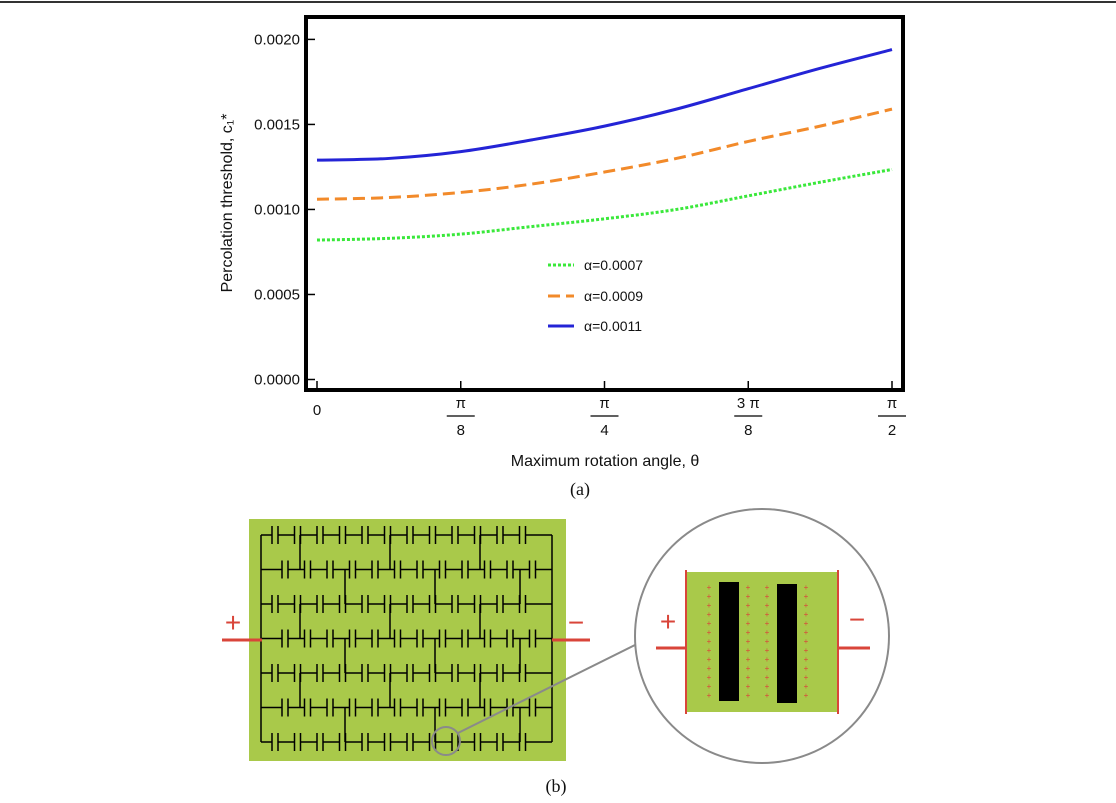  I want to click on x-tick-denominator-3: 8, so click(748, 430).